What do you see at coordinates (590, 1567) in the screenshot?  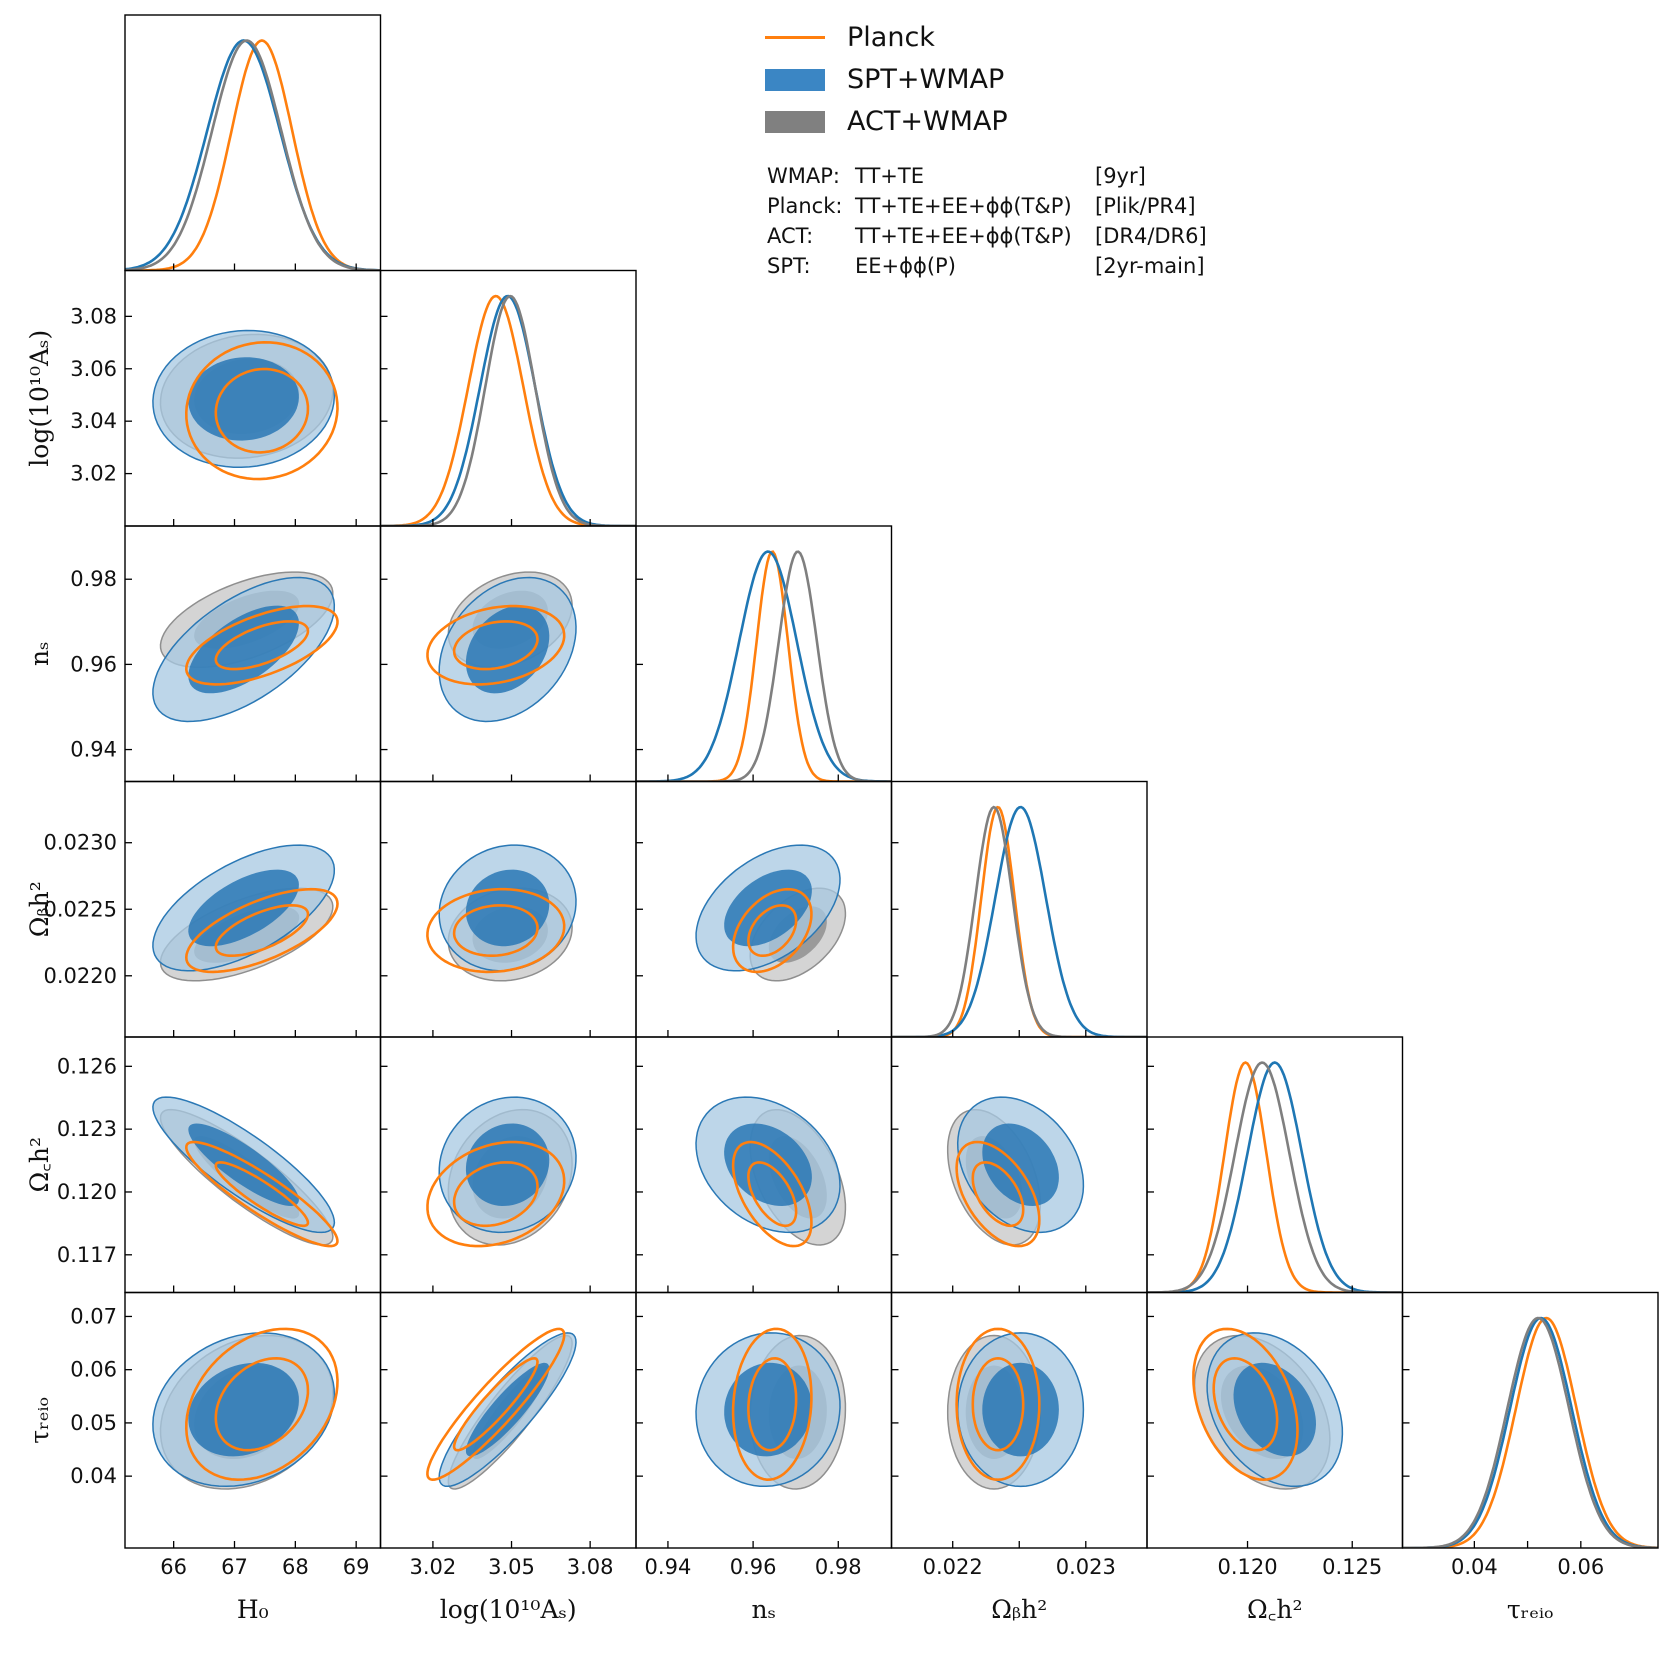 I see `x-tick-label: 3.08` at bounding box center [590, 1567].